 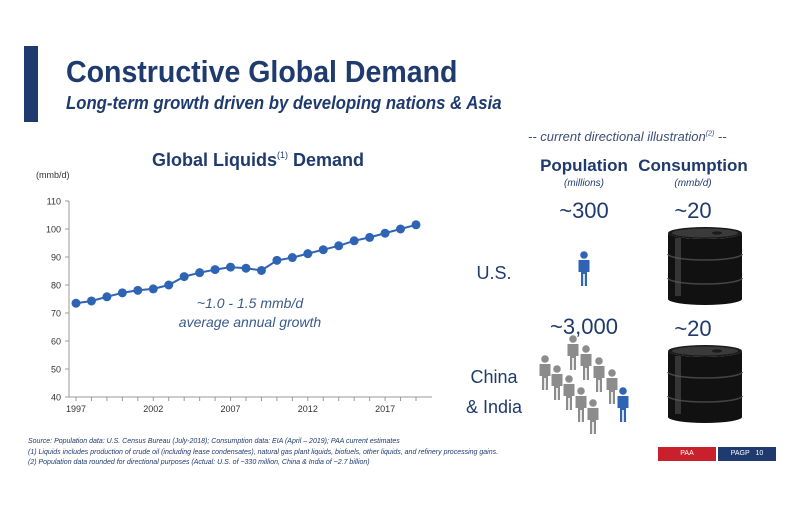 What do you see at coordinates (693, 210) in the screenshot?
I see `us-consumption-value: ~20` at bounding box center [693, 210].